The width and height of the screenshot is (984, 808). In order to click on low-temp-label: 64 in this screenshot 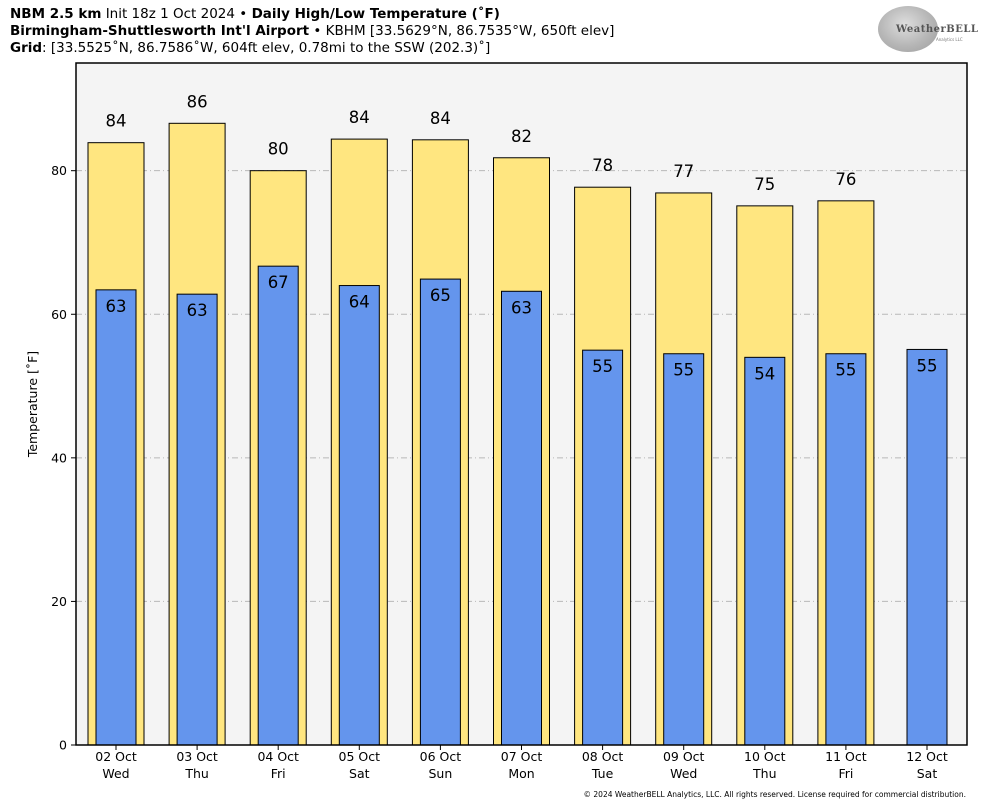, I will do `click(359, 302)`.